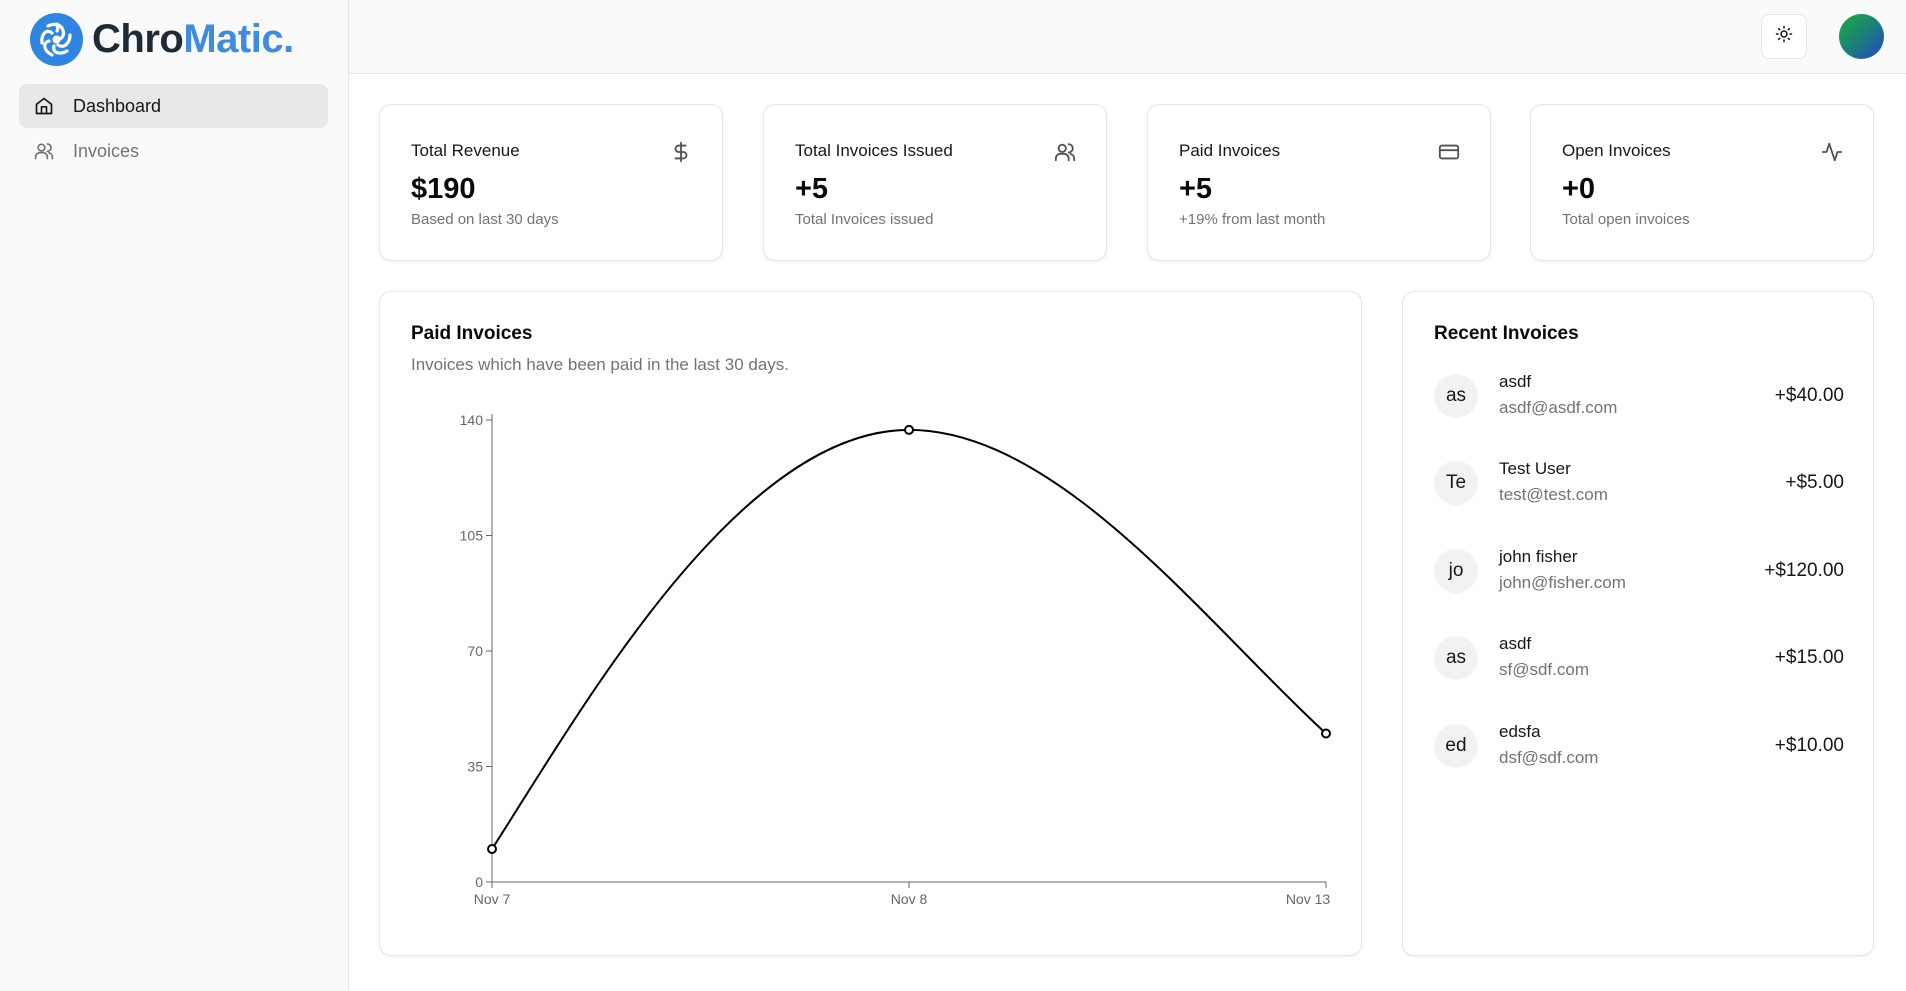  I want to click on invoice-row: ed edsfa dsf@sdf.com +$10.00, so click(1639, 746).